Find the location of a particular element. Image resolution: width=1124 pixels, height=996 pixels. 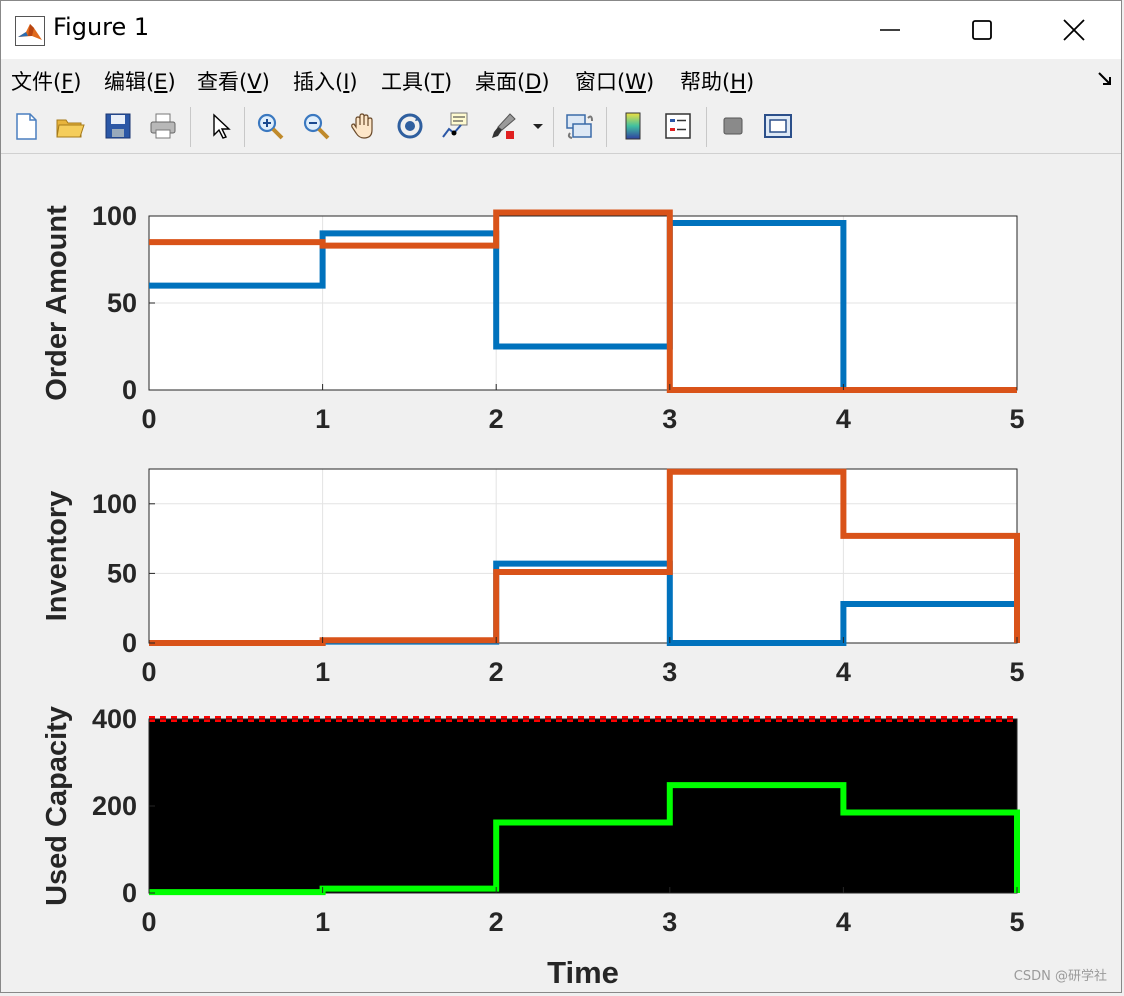

close-button is located at coordinates (1074, 30).